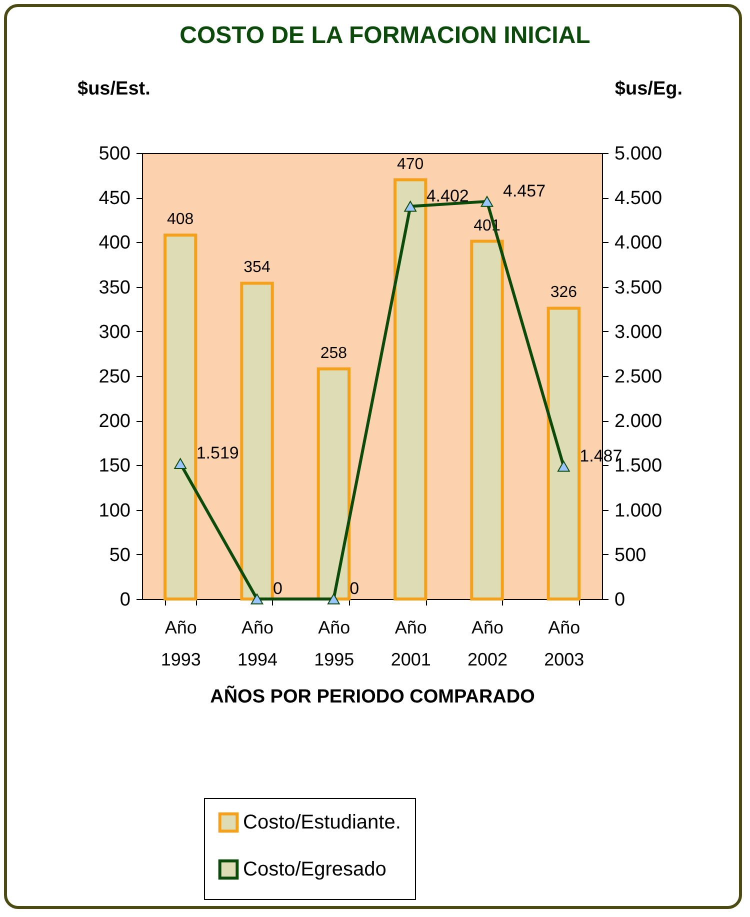  I want to click on x-tick-label: Año 2001, so click(410, 644).